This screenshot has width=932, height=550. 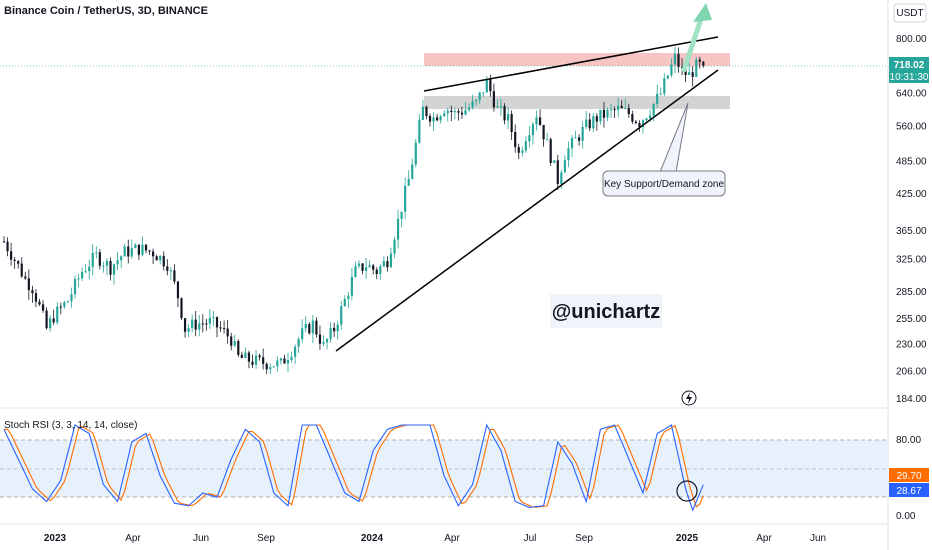 What do you see at coordinates (435, 538) in the screenshot?
I see `time-axis: 2023 Apr Jun Sep 2024 Apr Jul Sep 2025 Apr Jun` at bounding box center [435, 538].